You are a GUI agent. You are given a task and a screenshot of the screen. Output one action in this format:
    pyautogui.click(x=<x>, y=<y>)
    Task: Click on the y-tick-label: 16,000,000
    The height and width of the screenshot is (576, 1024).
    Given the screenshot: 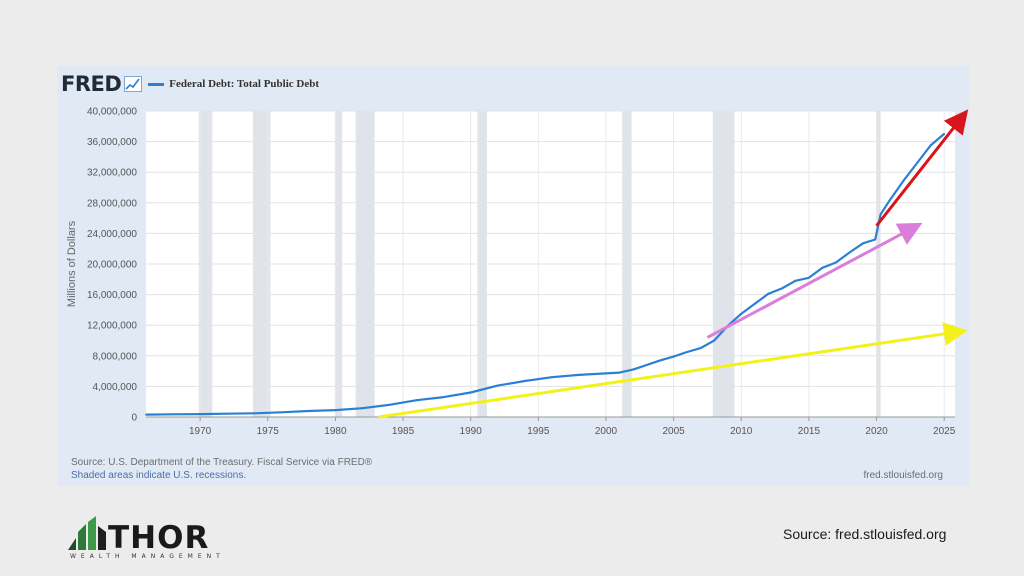 What is the action you would take?
    pyautogui.click(x=112, y=295)
    